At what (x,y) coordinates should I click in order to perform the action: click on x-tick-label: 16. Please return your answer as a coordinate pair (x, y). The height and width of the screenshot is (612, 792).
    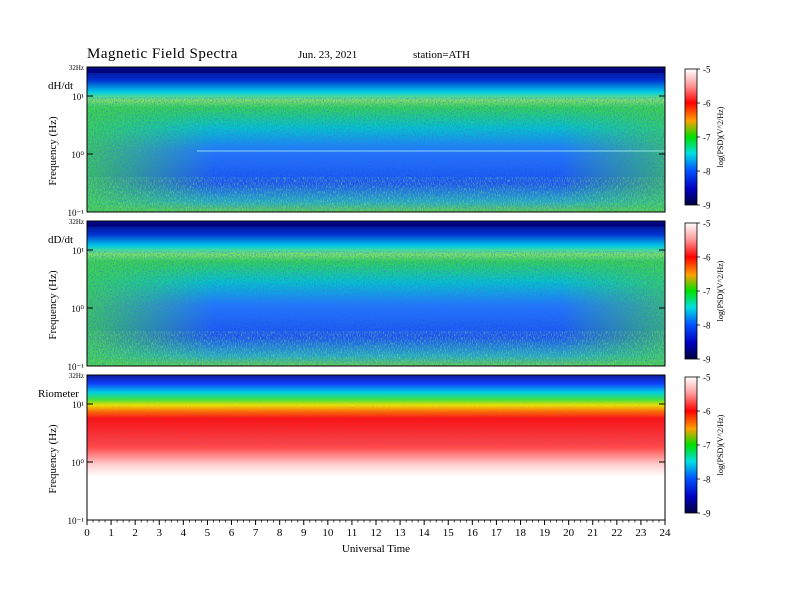
    Looking at the image, I should click on (473, 533).